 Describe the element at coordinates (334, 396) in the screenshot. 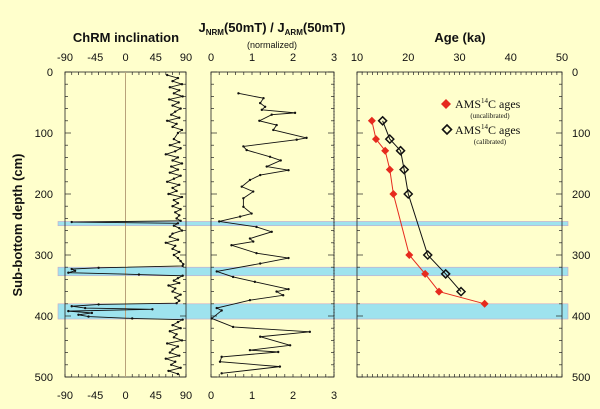

I see `x-tick-label-bottom: 3` at that location.